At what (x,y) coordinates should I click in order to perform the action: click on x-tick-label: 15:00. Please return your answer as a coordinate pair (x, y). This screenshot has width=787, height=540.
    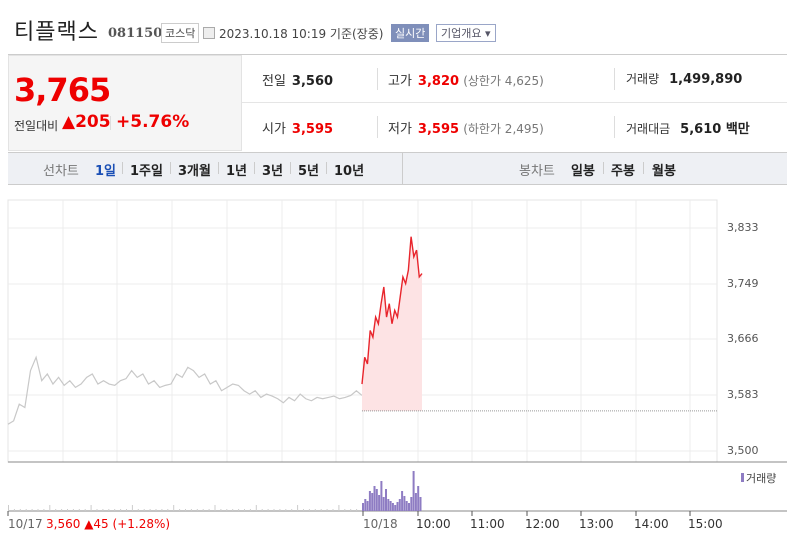
    Looking at the image, I should click on (705, 524).